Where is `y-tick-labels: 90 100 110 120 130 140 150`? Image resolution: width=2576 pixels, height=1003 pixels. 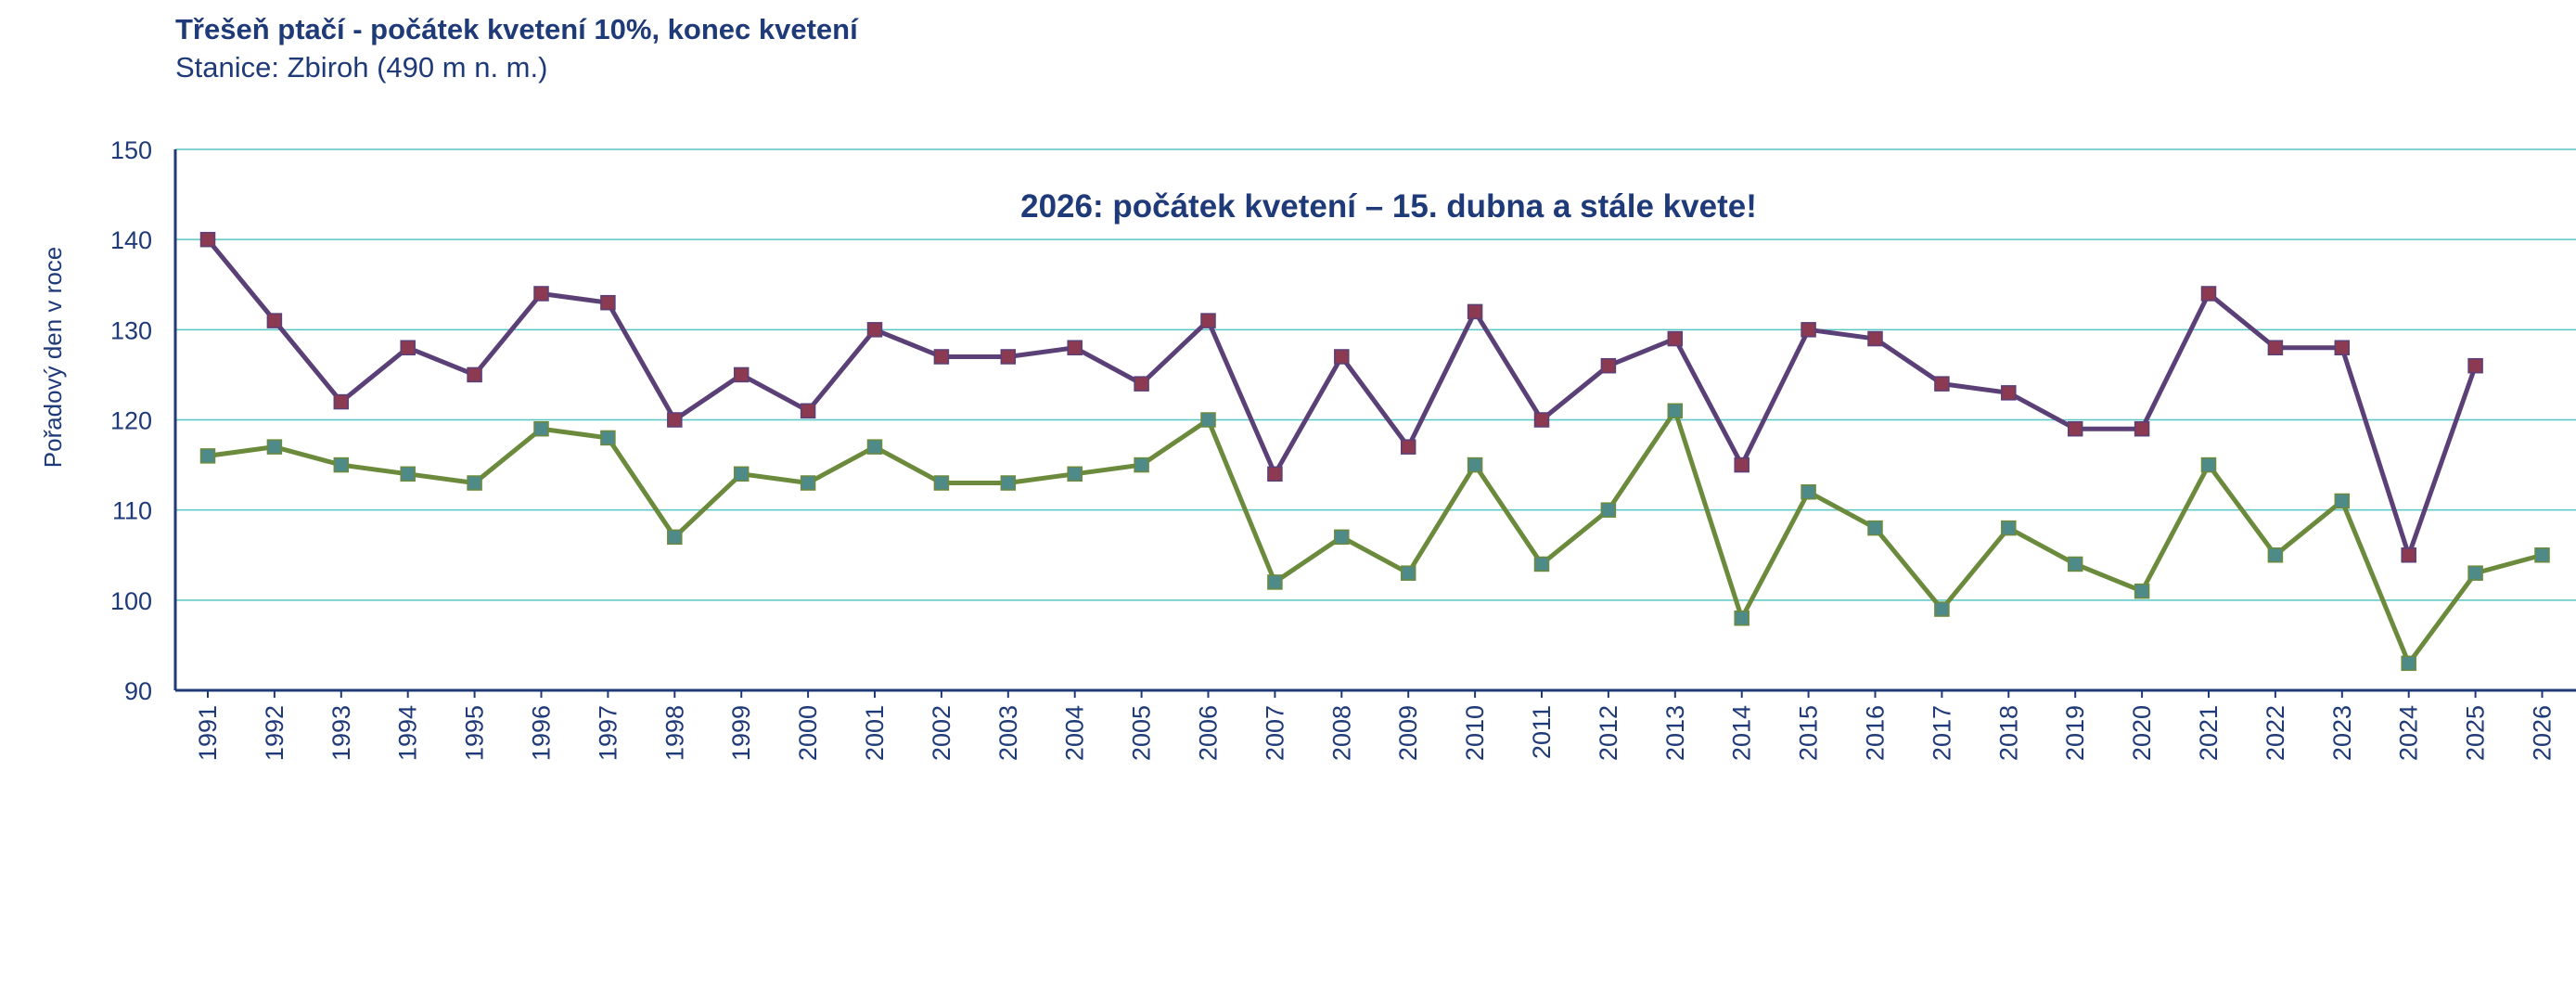 y-tick-labels: 90 100 110 120 130 140 150 is located at coordinates (131, 420).